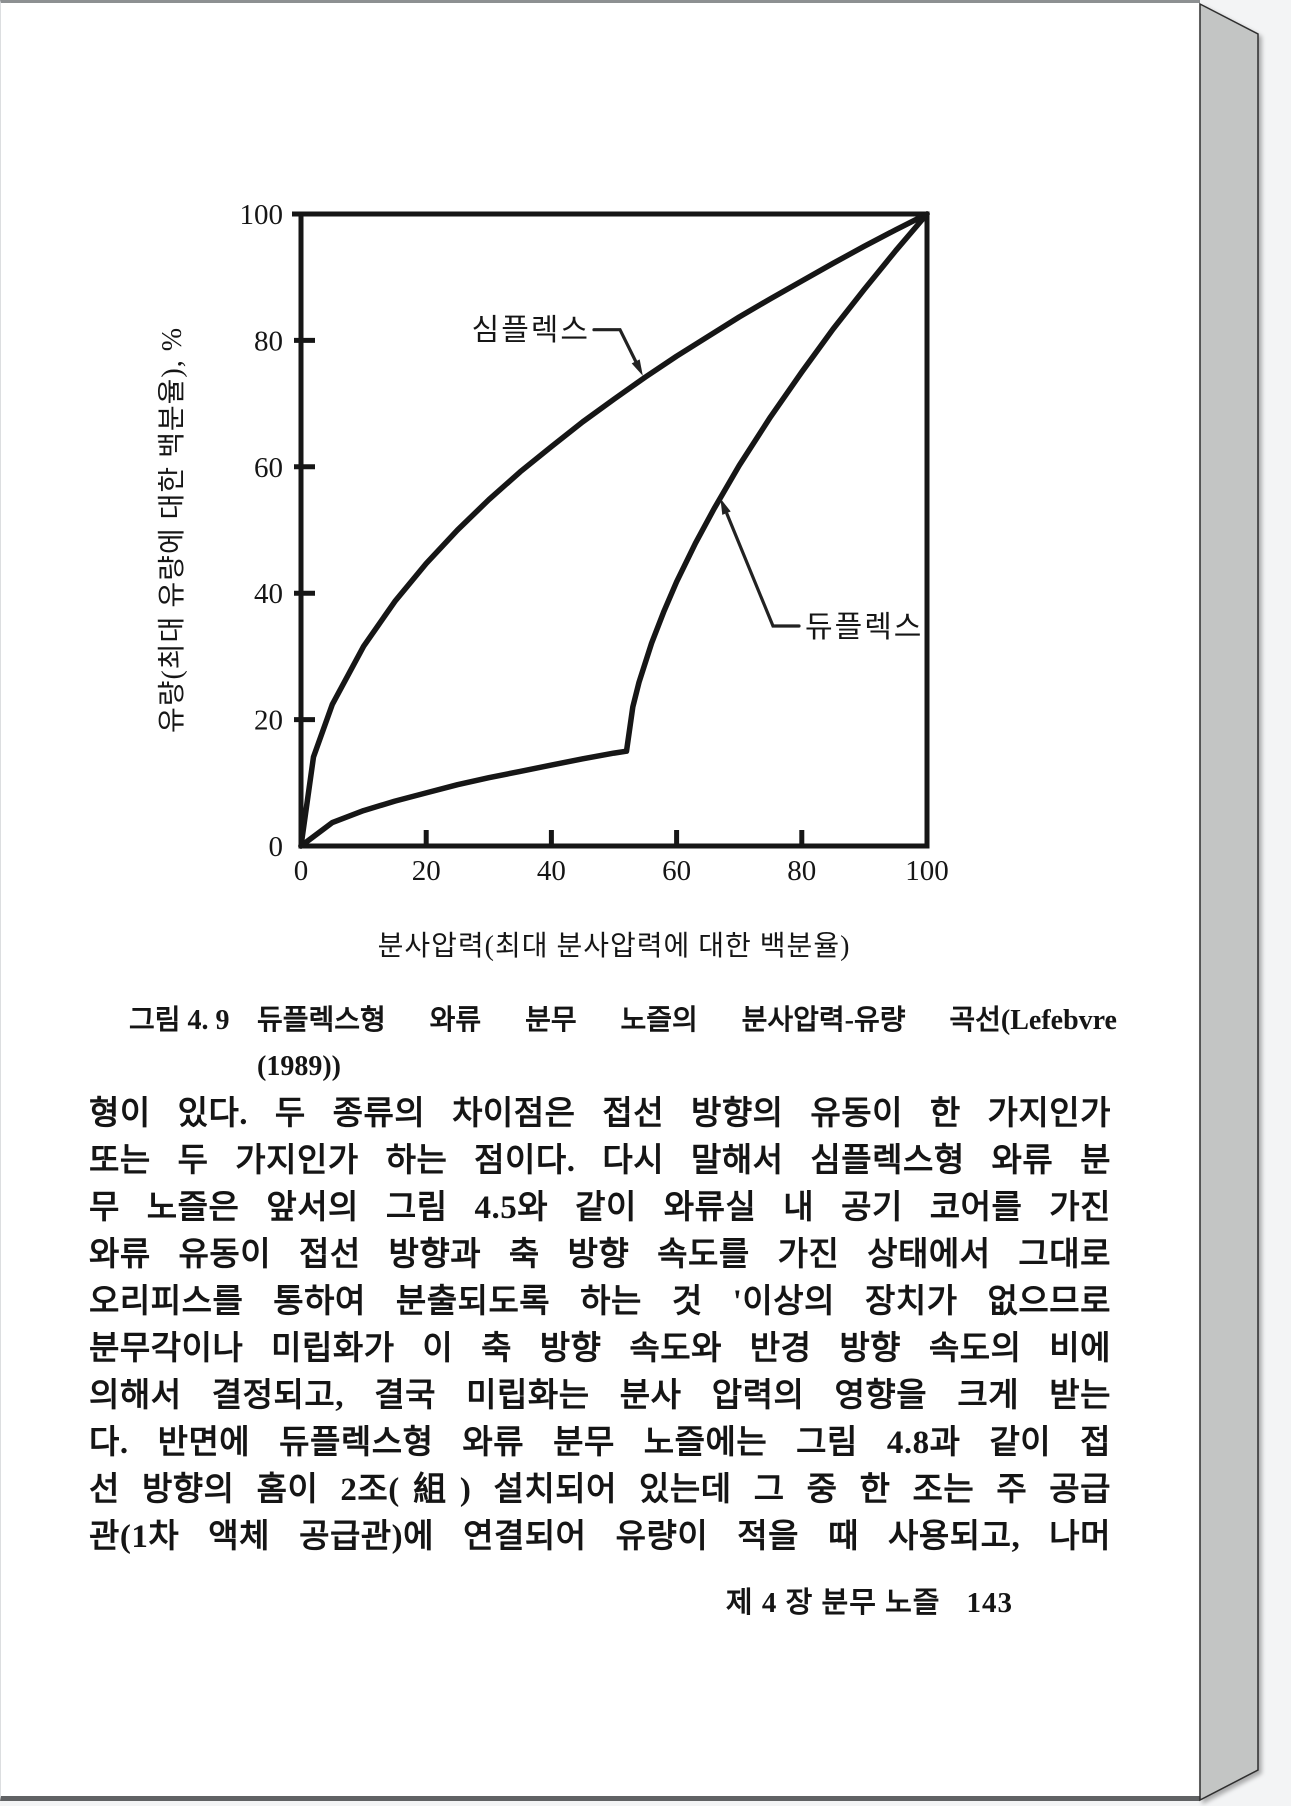 The width and height of the screenshot is (1291, 1806). I want to click on page-edge-face, so click(1229, 902).